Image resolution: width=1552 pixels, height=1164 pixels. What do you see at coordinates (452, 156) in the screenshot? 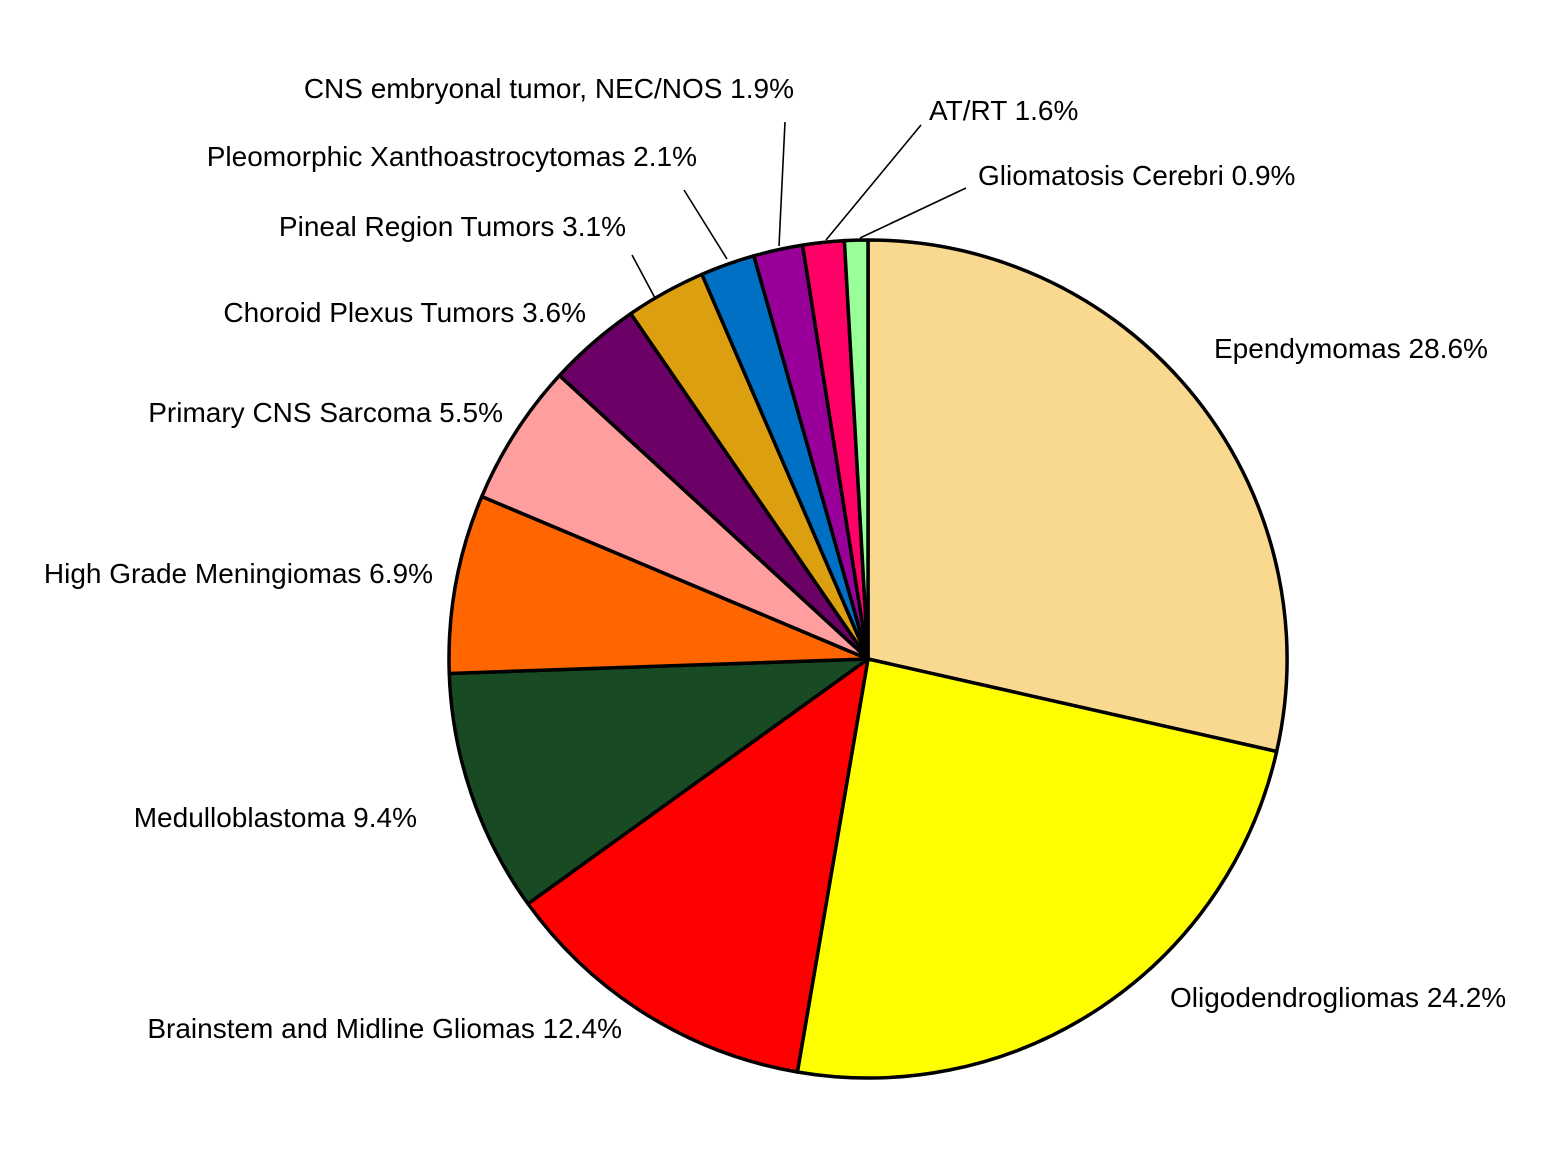
I see `slice-label: Pleomorphic Xanthoastrocytomas 2.1%` at bounding box center [452, 156].